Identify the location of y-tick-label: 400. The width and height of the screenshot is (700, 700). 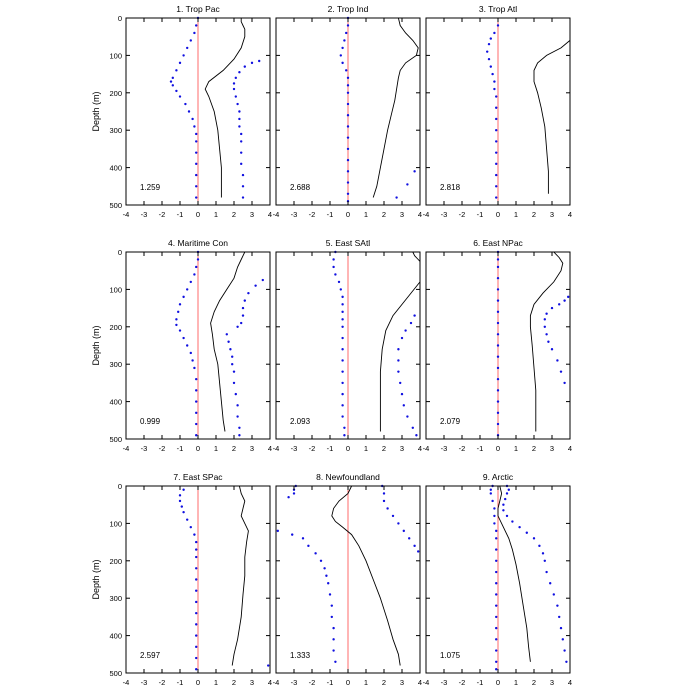
(115, 168).